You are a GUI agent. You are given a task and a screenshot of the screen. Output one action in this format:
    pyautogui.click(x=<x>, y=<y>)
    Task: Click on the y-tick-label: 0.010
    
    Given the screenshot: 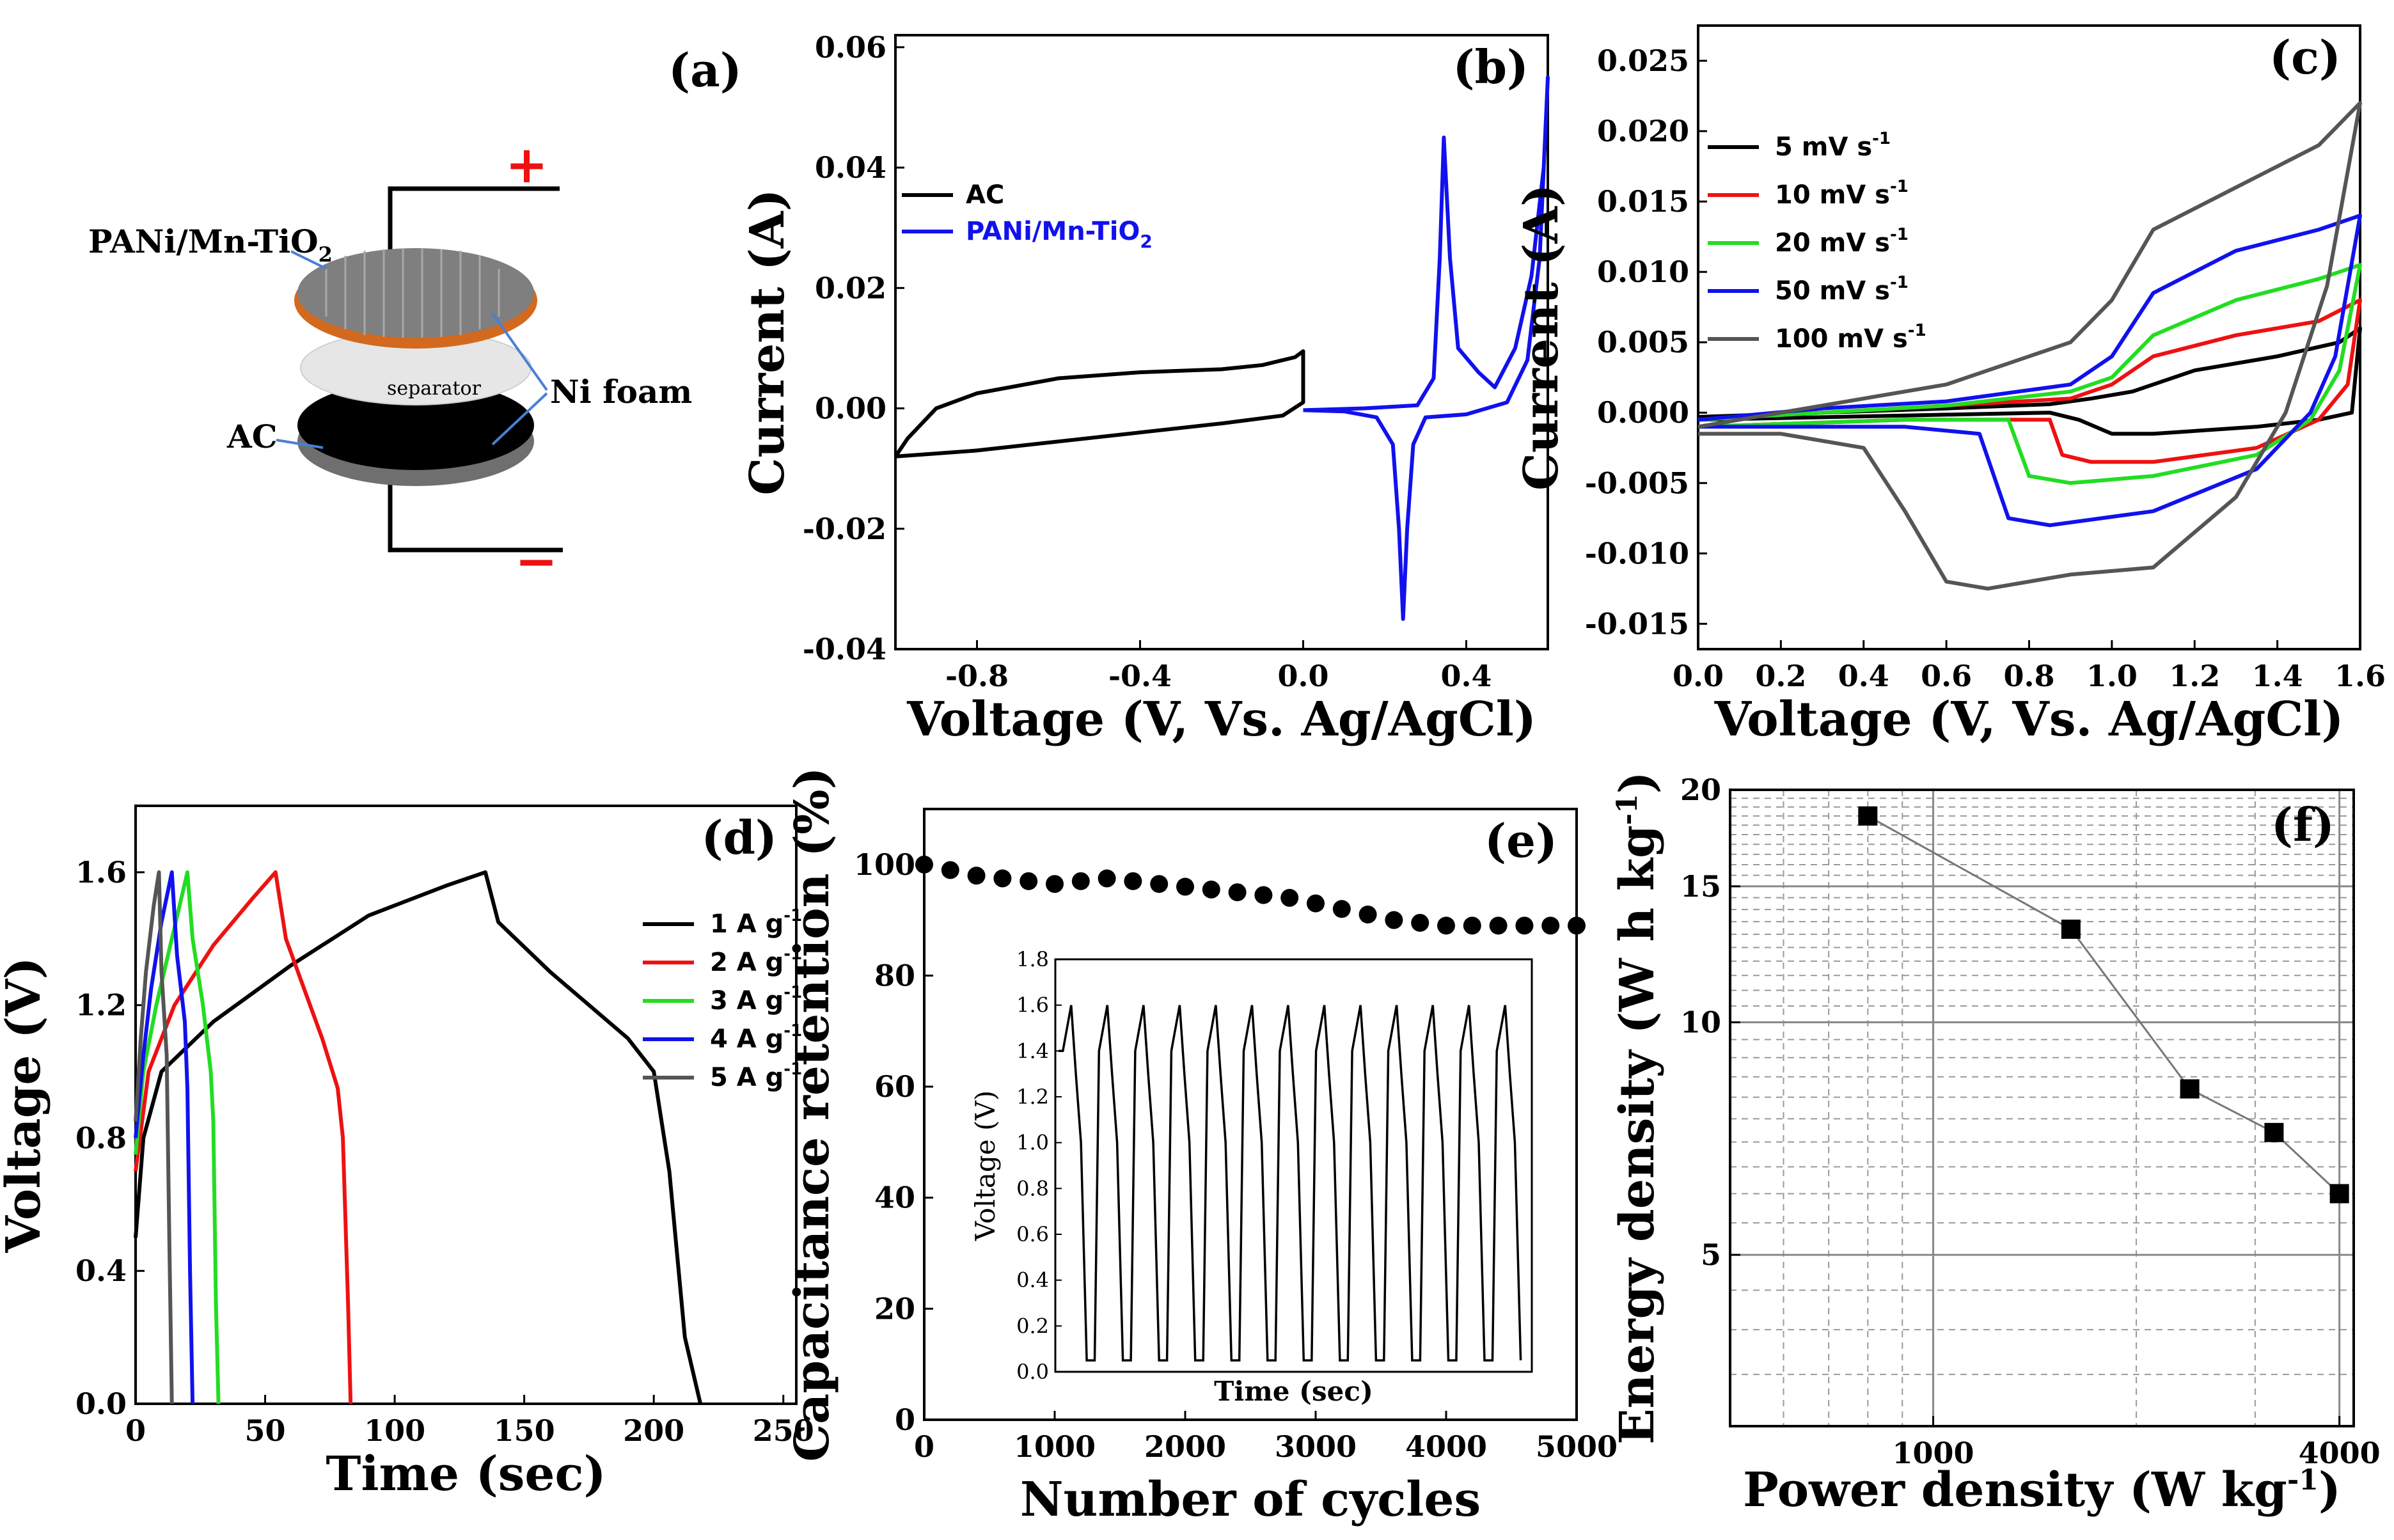 What is the action you would take?
    pyautogui.click(x=1643, y=272)
    